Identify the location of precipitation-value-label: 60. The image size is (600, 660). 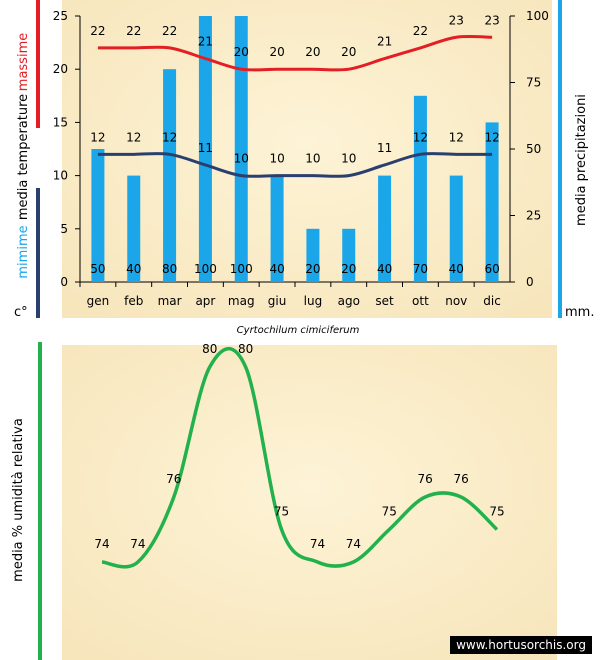
(491, 269).